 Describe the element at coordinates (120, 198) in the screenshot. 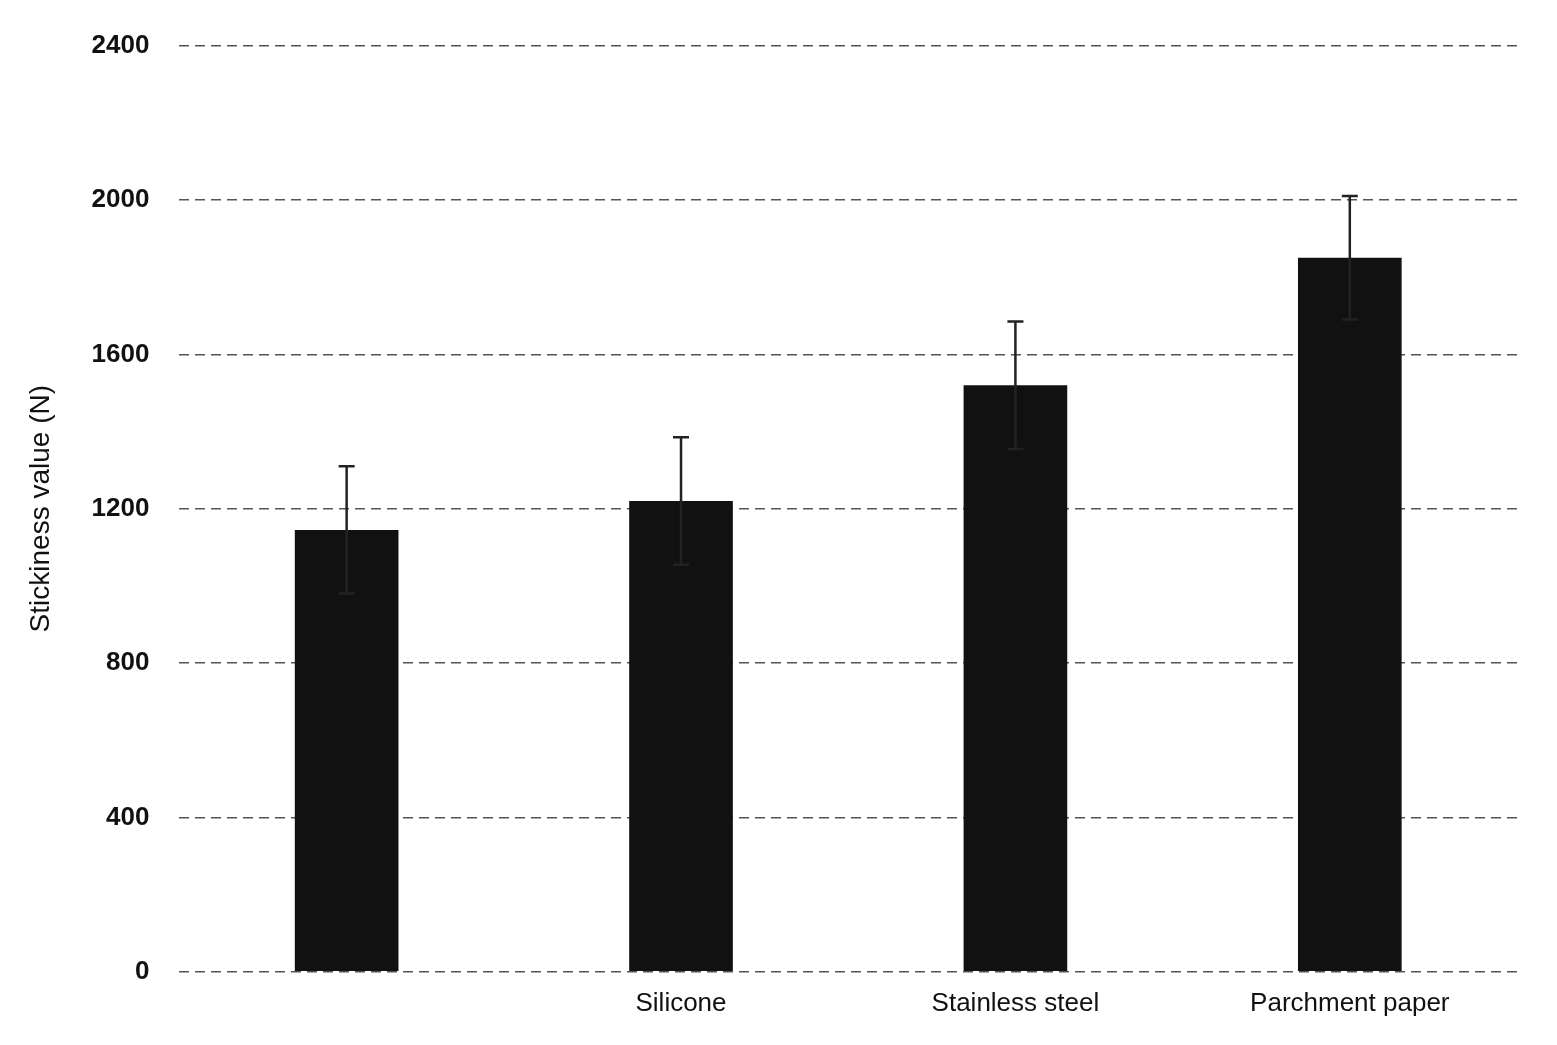

I see `y-tick-label: 2000` at that location.